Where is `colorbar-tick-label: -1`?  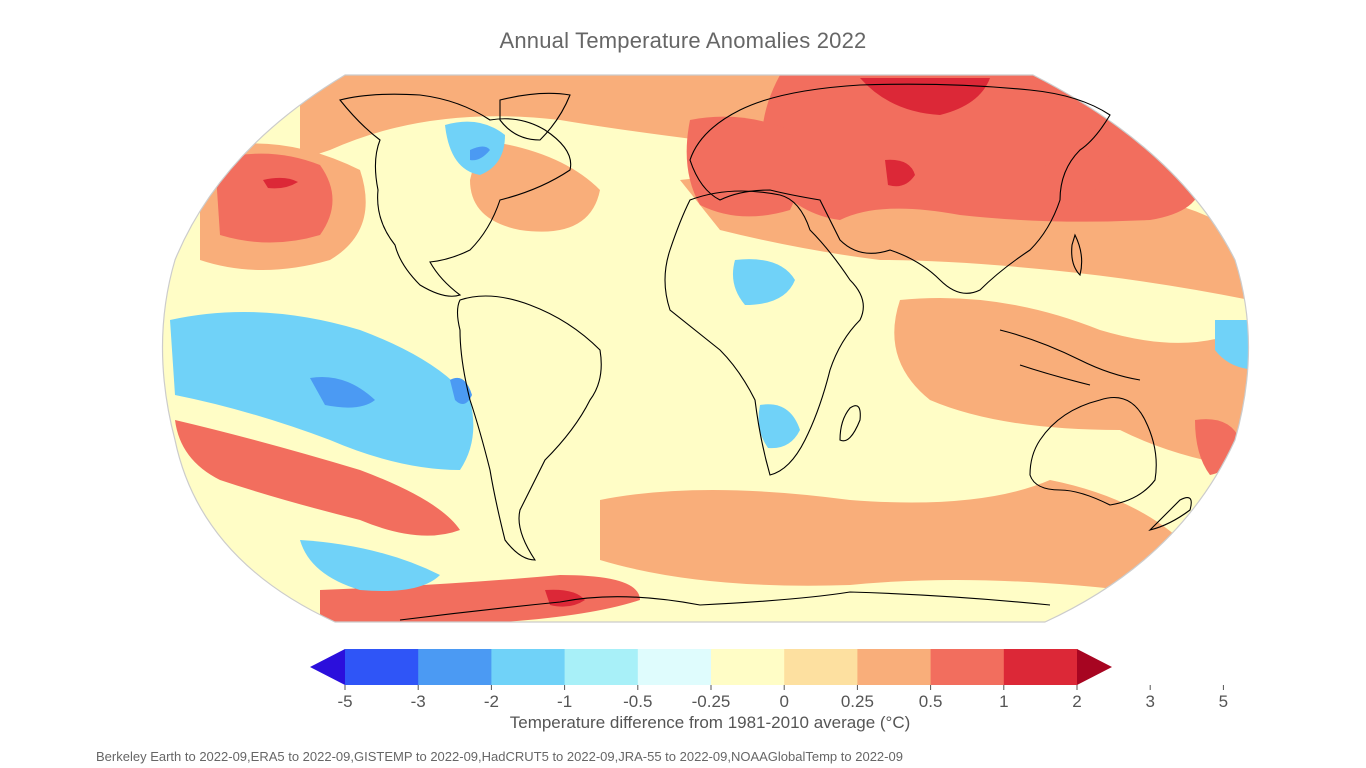
colorbar-tick-label: -1 is located at coordinates (565, 701).